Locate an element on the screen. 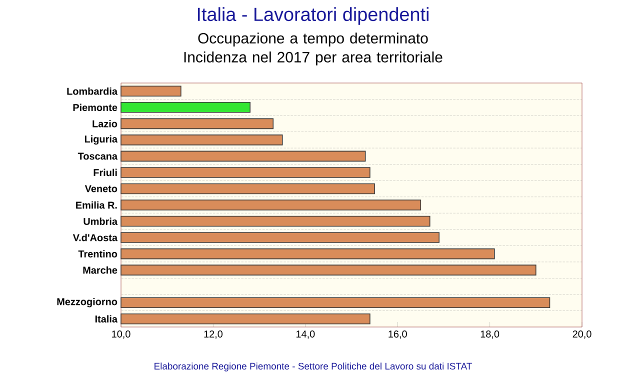  y-tick-label: Piemonte is located at coordinates (95, 108).